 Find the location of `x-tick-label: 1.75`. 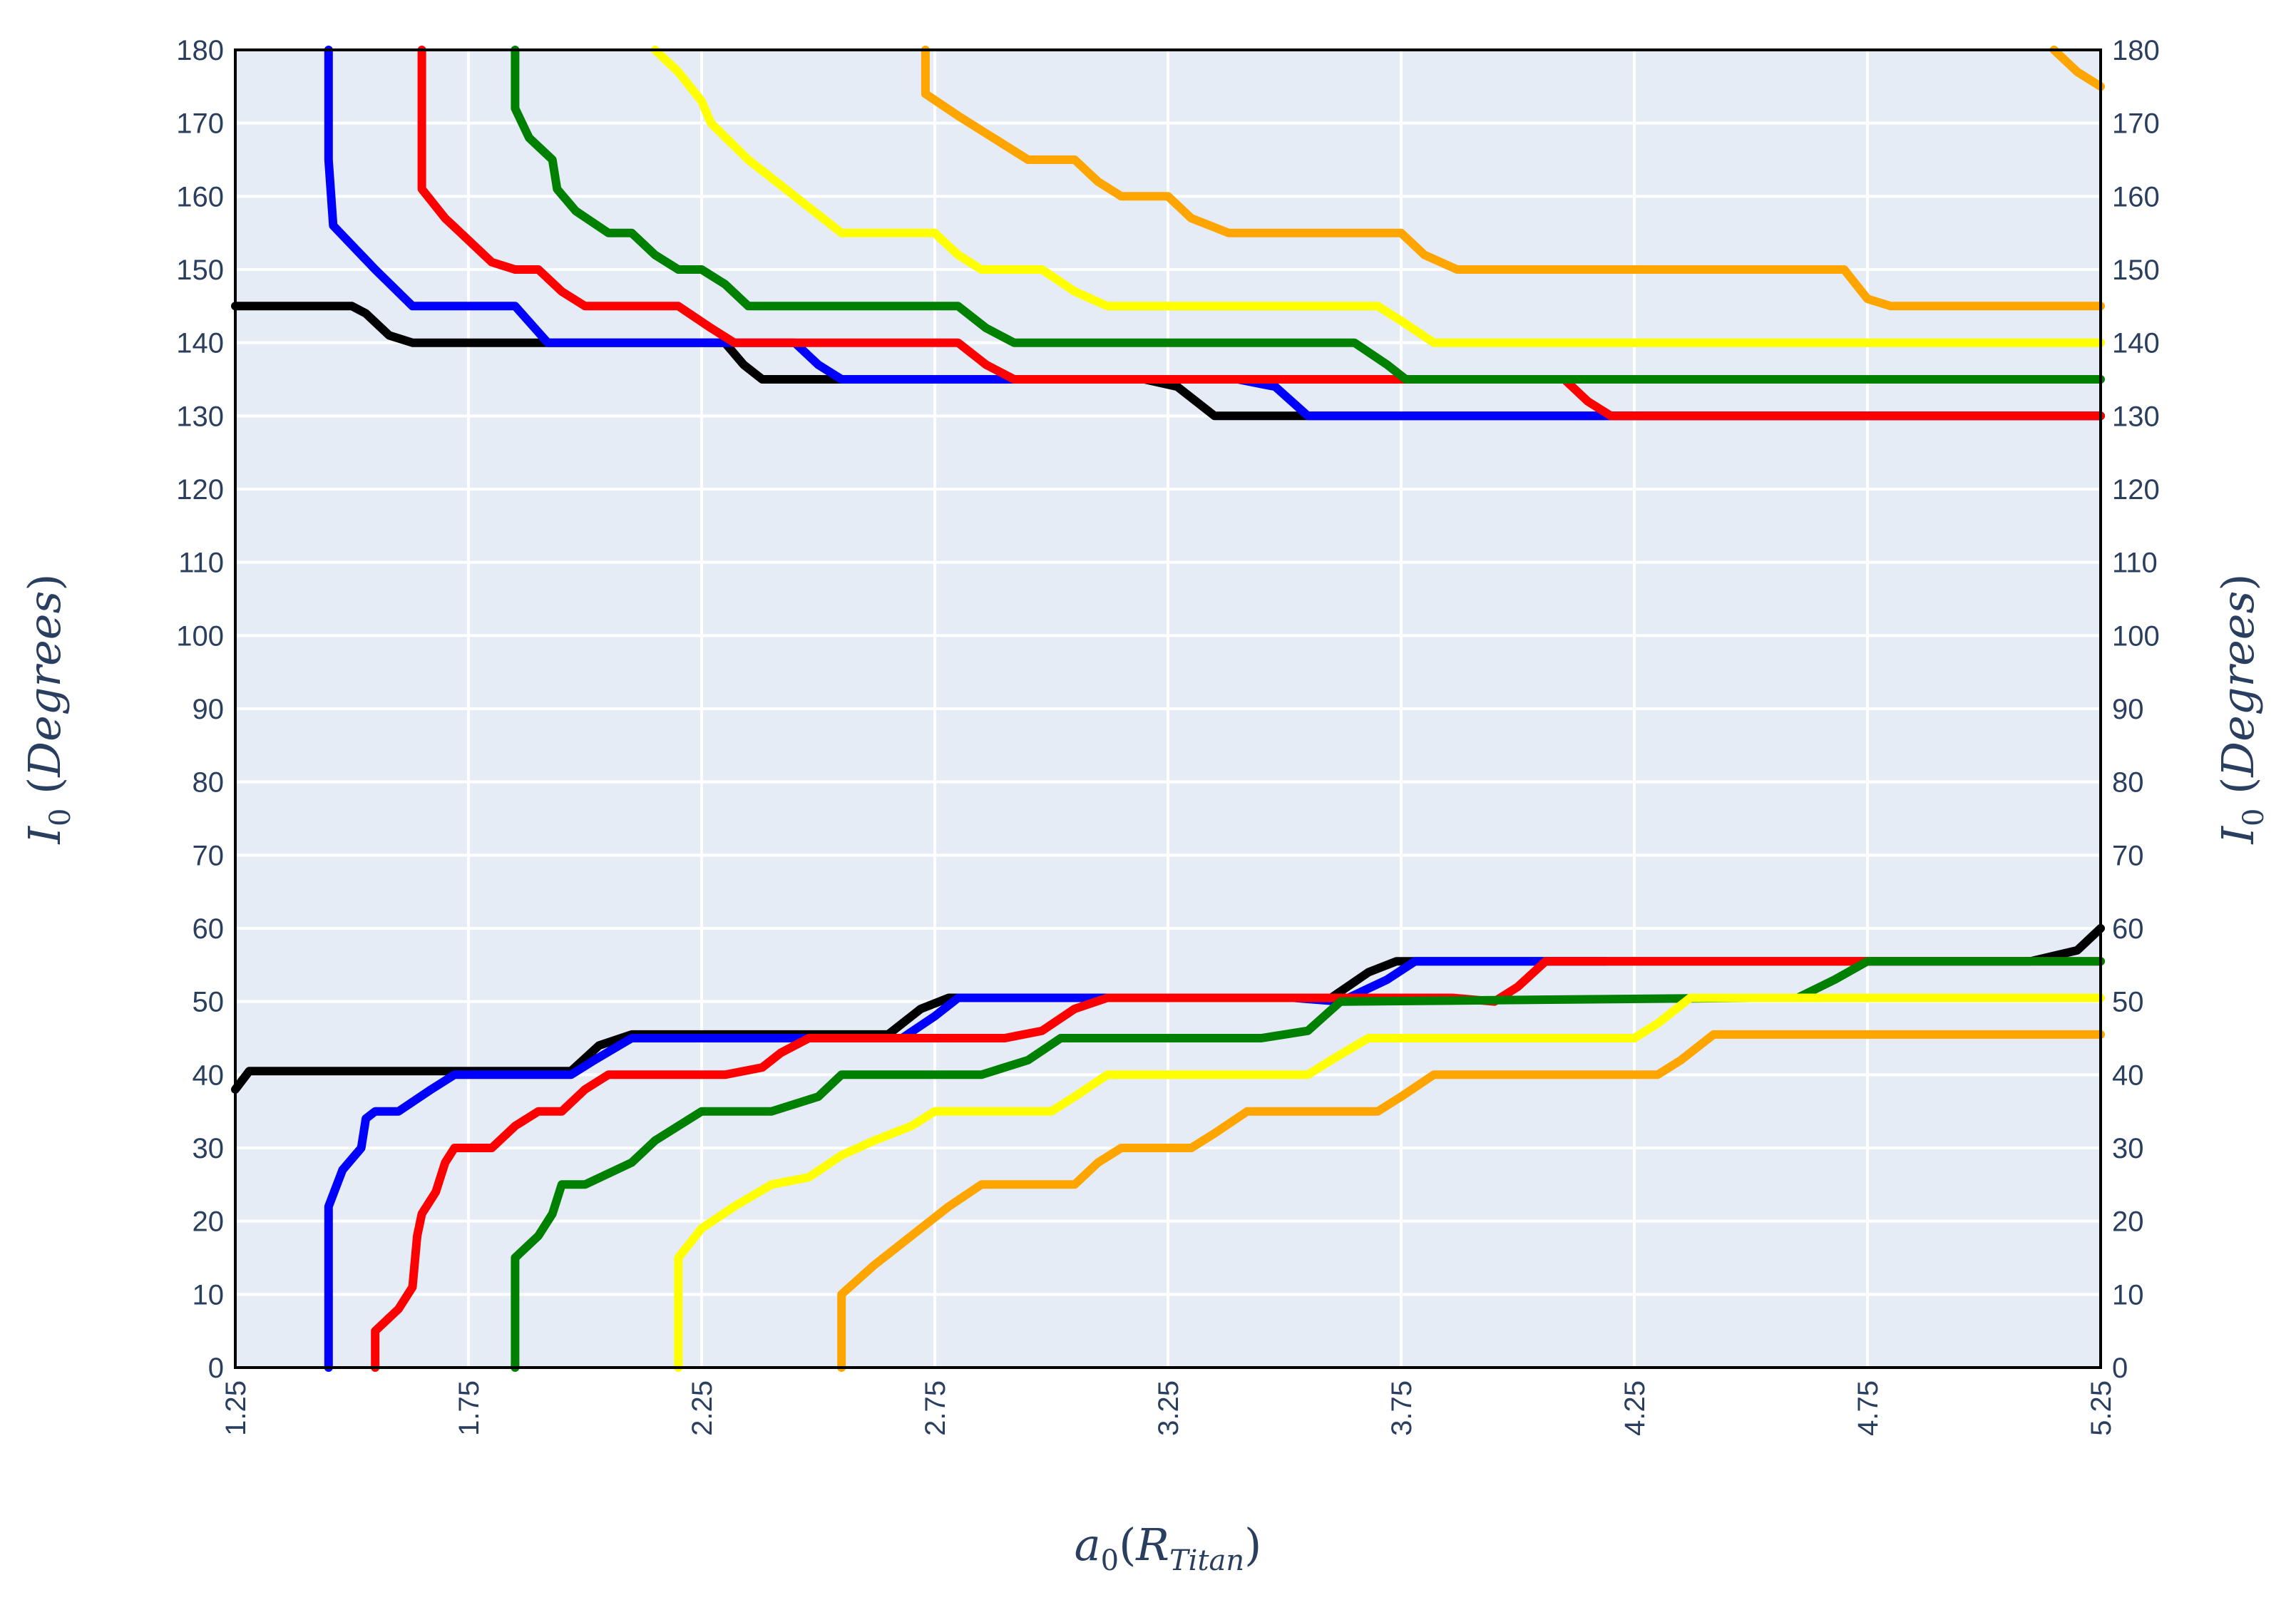

x-tick-label: 1.75 is located at coordinates (469, 1408).